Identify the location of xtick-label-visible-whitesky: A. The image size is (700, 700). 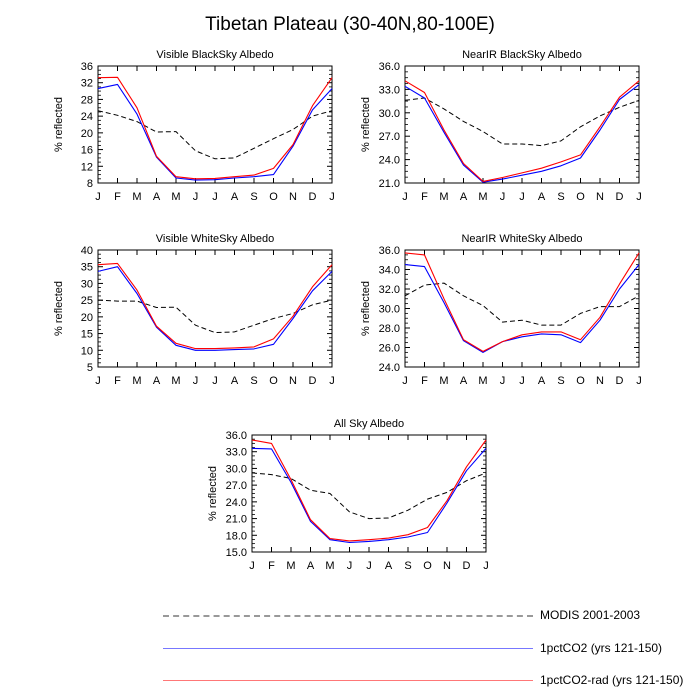
(157, 381).